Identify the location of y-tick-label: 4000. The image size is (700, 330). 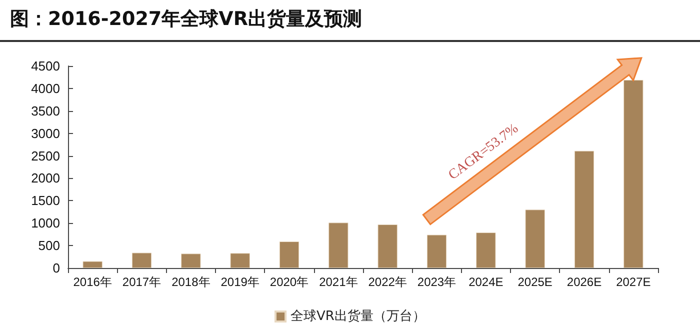
(45, 88).